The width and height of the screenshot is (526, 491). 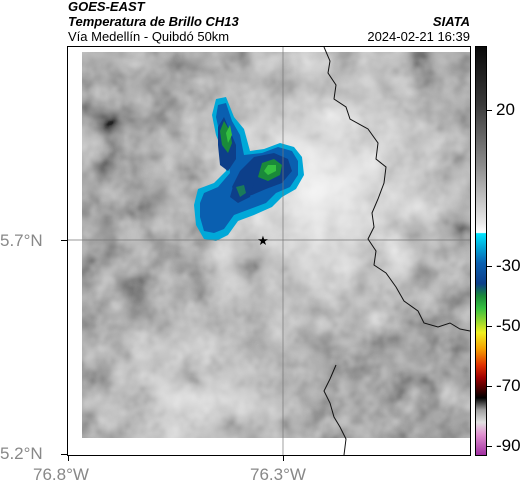 What do you see at coordinates (278, 474) in the screenshot?
I see `lon-label: 76.3°W` at bounding box center [278, 474].